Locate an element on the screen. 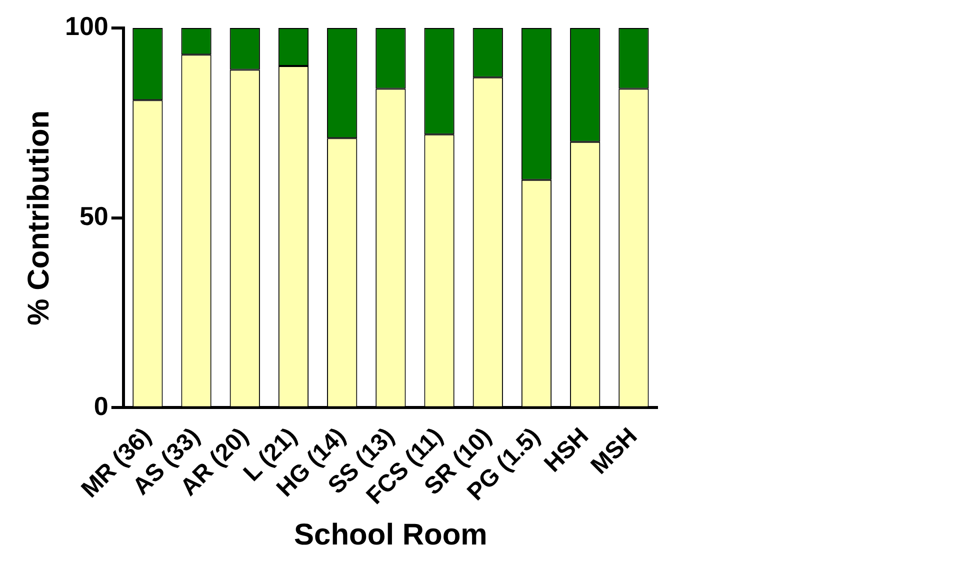 This screenshot has height=568, width=966. y-tick-label: 0 is located at coordinates (101, 405).